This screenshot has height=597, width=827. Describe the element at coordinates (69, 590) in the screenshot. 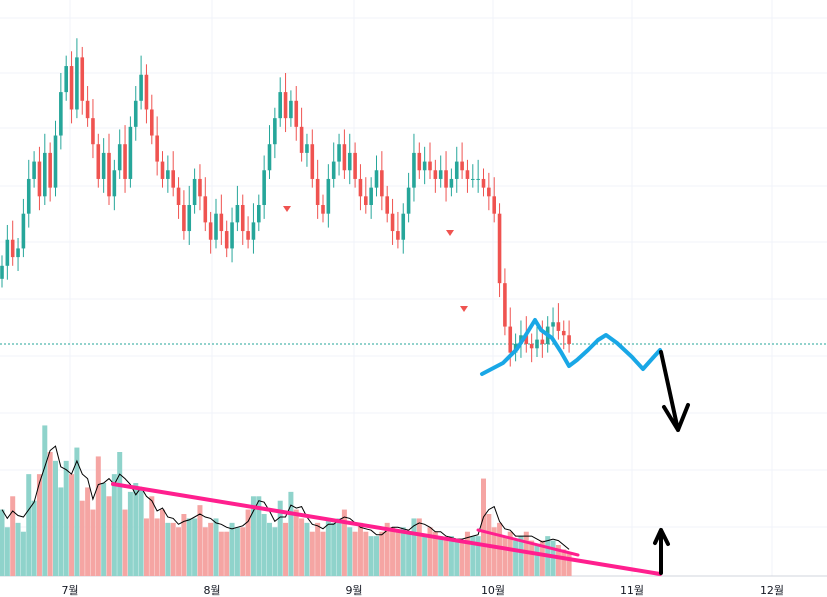

I see `x-tick-label: 7월` at that location.